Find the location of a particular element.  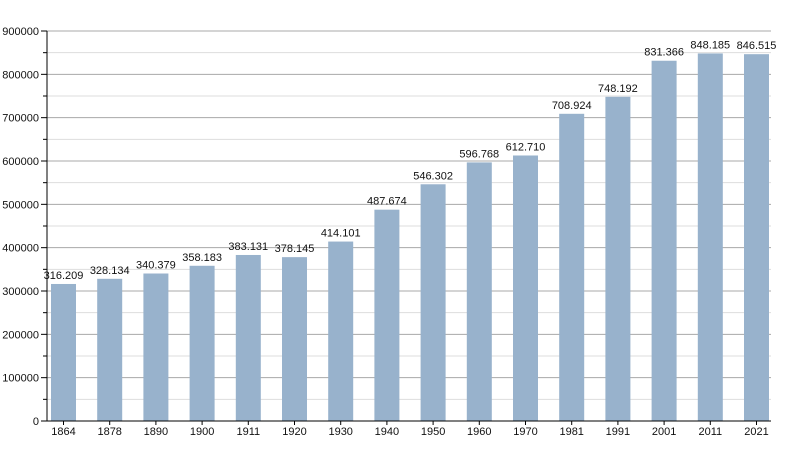

x-tick-label: 1890 is located at coordinates (156, 432).